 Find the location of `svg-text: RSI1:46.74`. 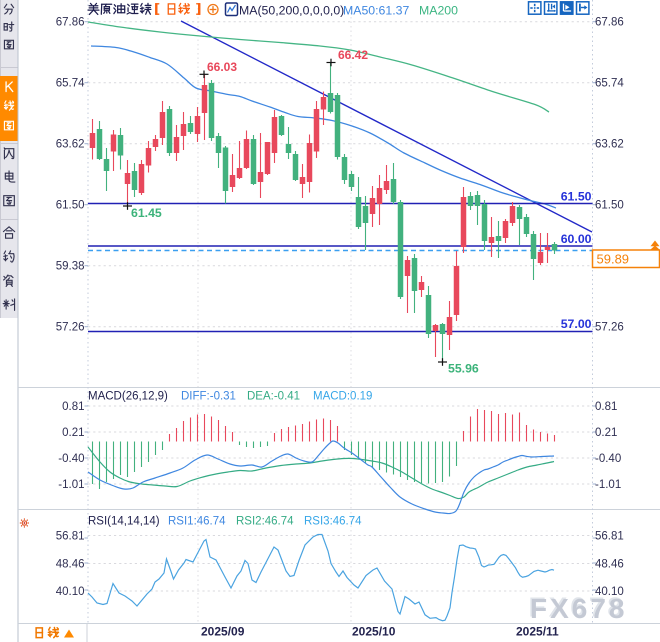

svg-text: RSI1:46.74 is located at coordinates (197, 522).